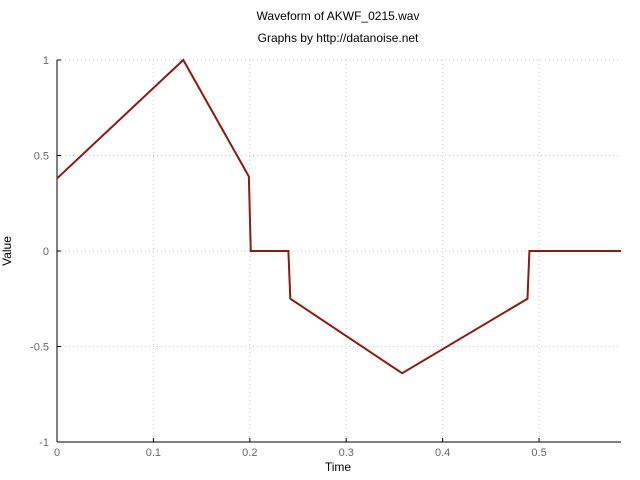 The height and width of the screenshot is (480, 640). What do you see at coordinates (46, 61) in the screenshot?
I see `y-tick-label: 1` at bounding box center [46, 61].